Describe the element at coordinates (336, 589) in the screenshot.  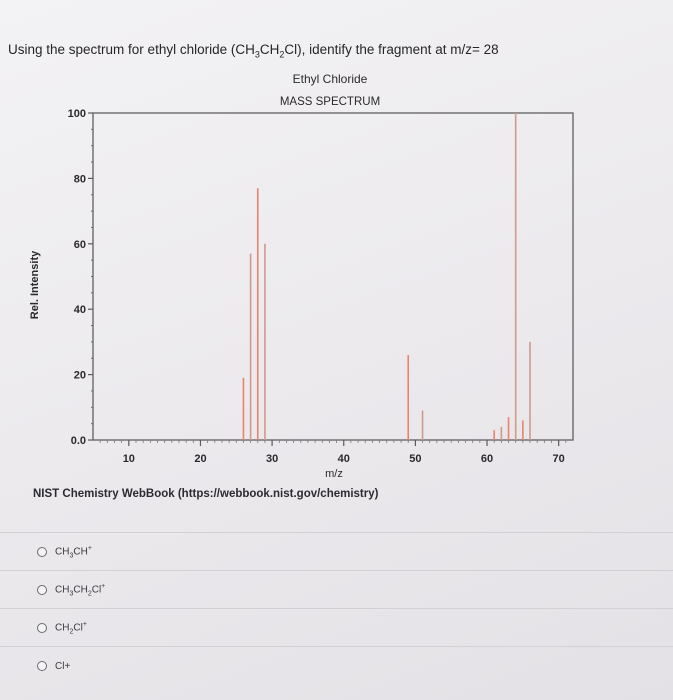
I see `option-ch3ch2cl: CH3CH2Cl+` at that location.